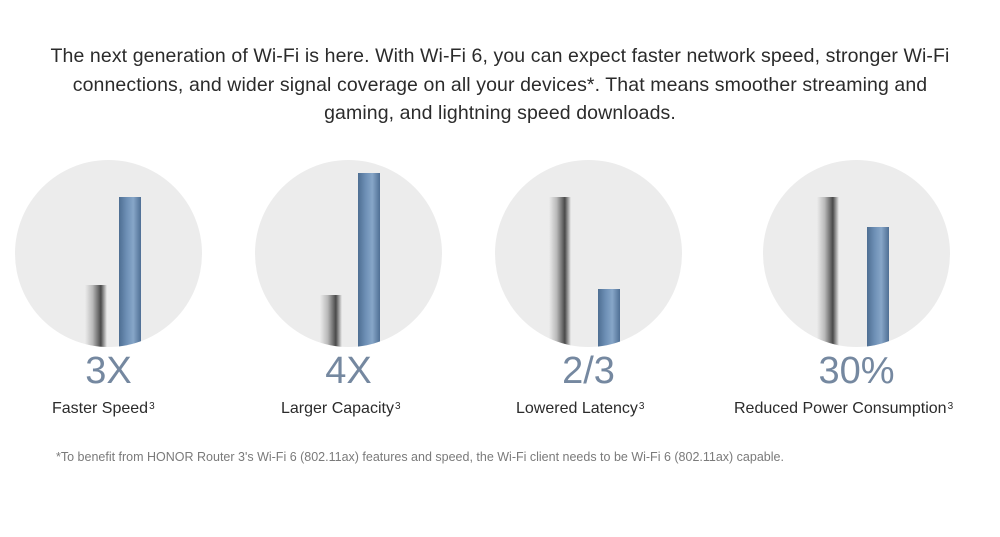 The image size is (1000, 537). What do you see at coordinates (108, 371) in the screenshot?
I see `stat-value: 3X` at bounding box center [108, 371].